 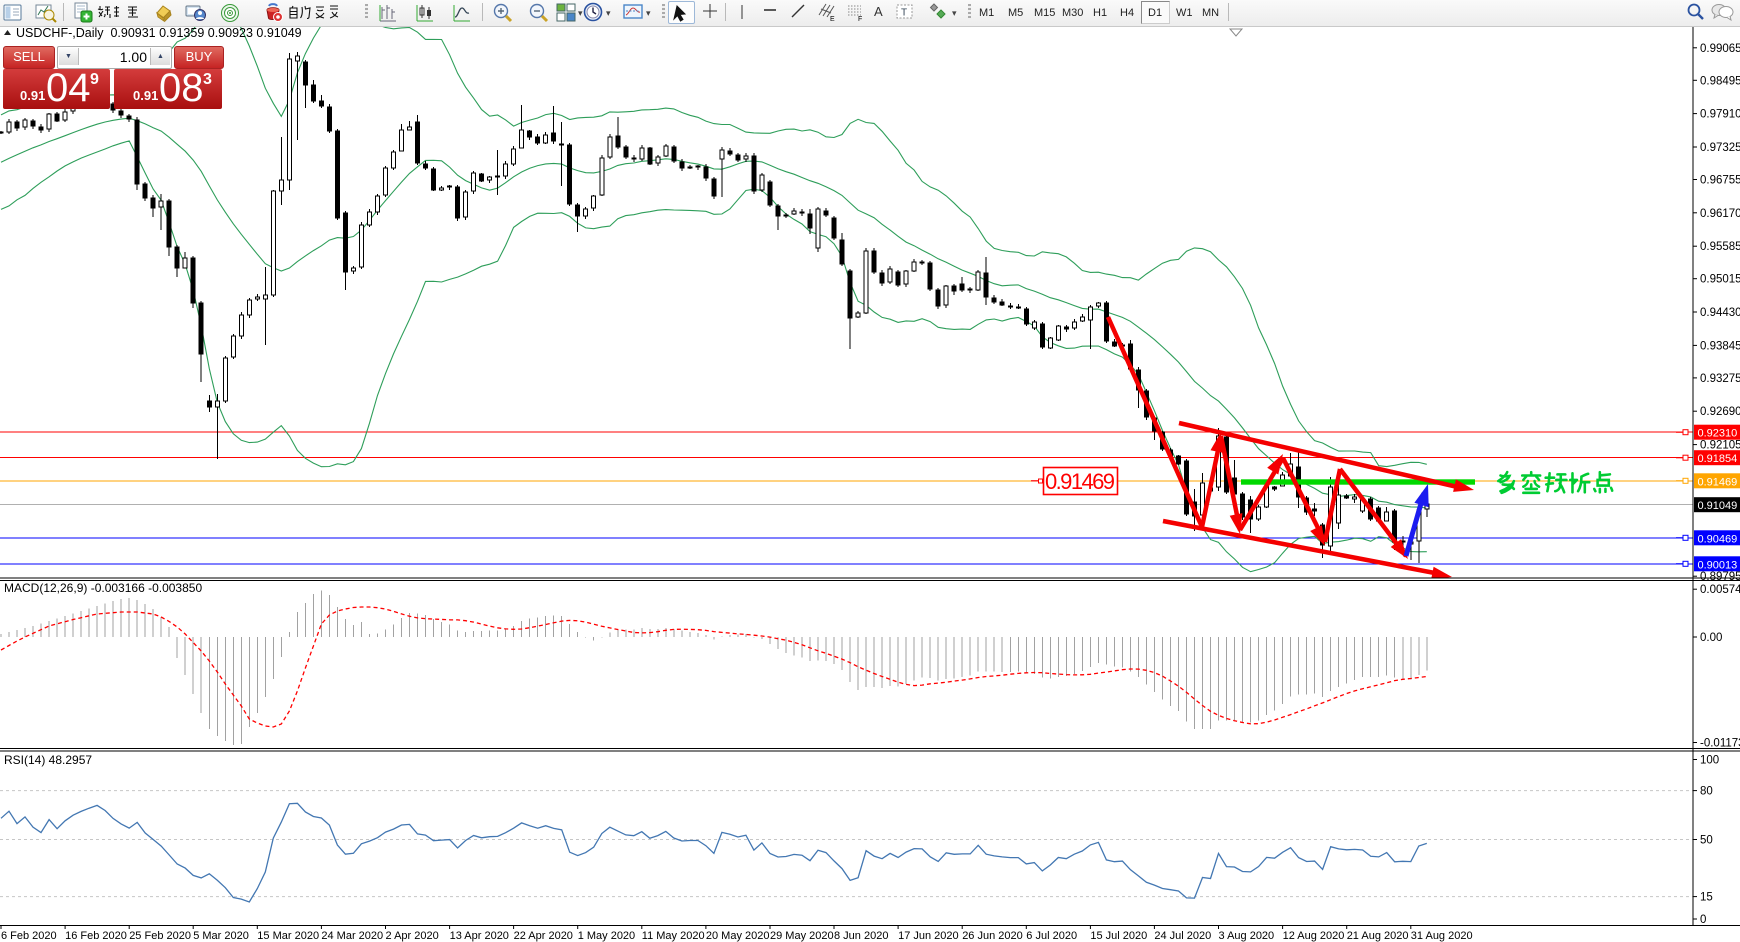 What do you see at coordinates (1247, 936) in the screenshot?
I see `svg-text: 3 Aug 2020` at bounding box center [1247, 936].